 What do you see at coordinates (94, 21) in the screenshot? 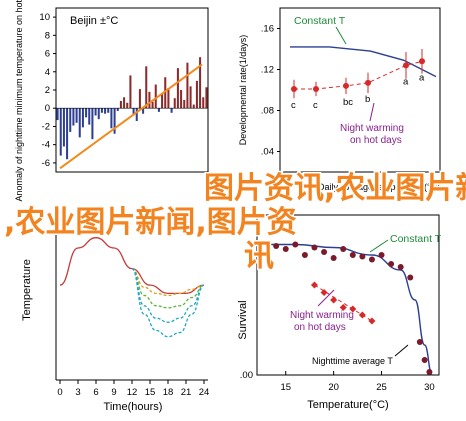
I see `panel-title: Beijin ±°C` at bounding box center [94, 21].